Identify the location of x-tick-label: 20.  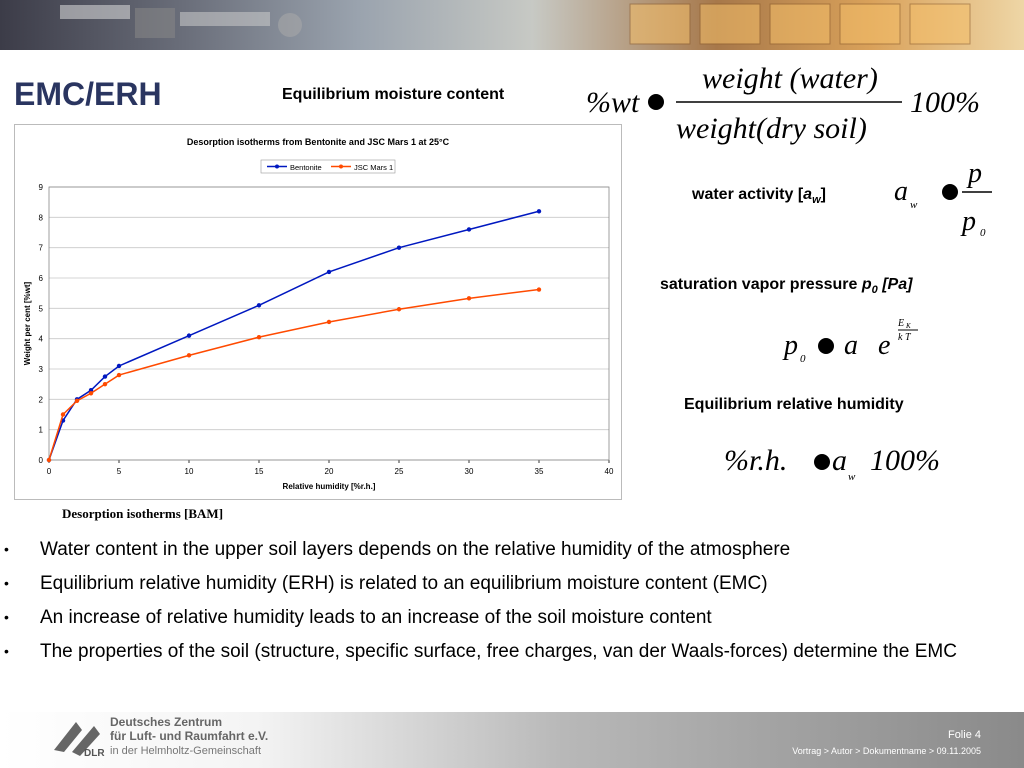
(329, 471).